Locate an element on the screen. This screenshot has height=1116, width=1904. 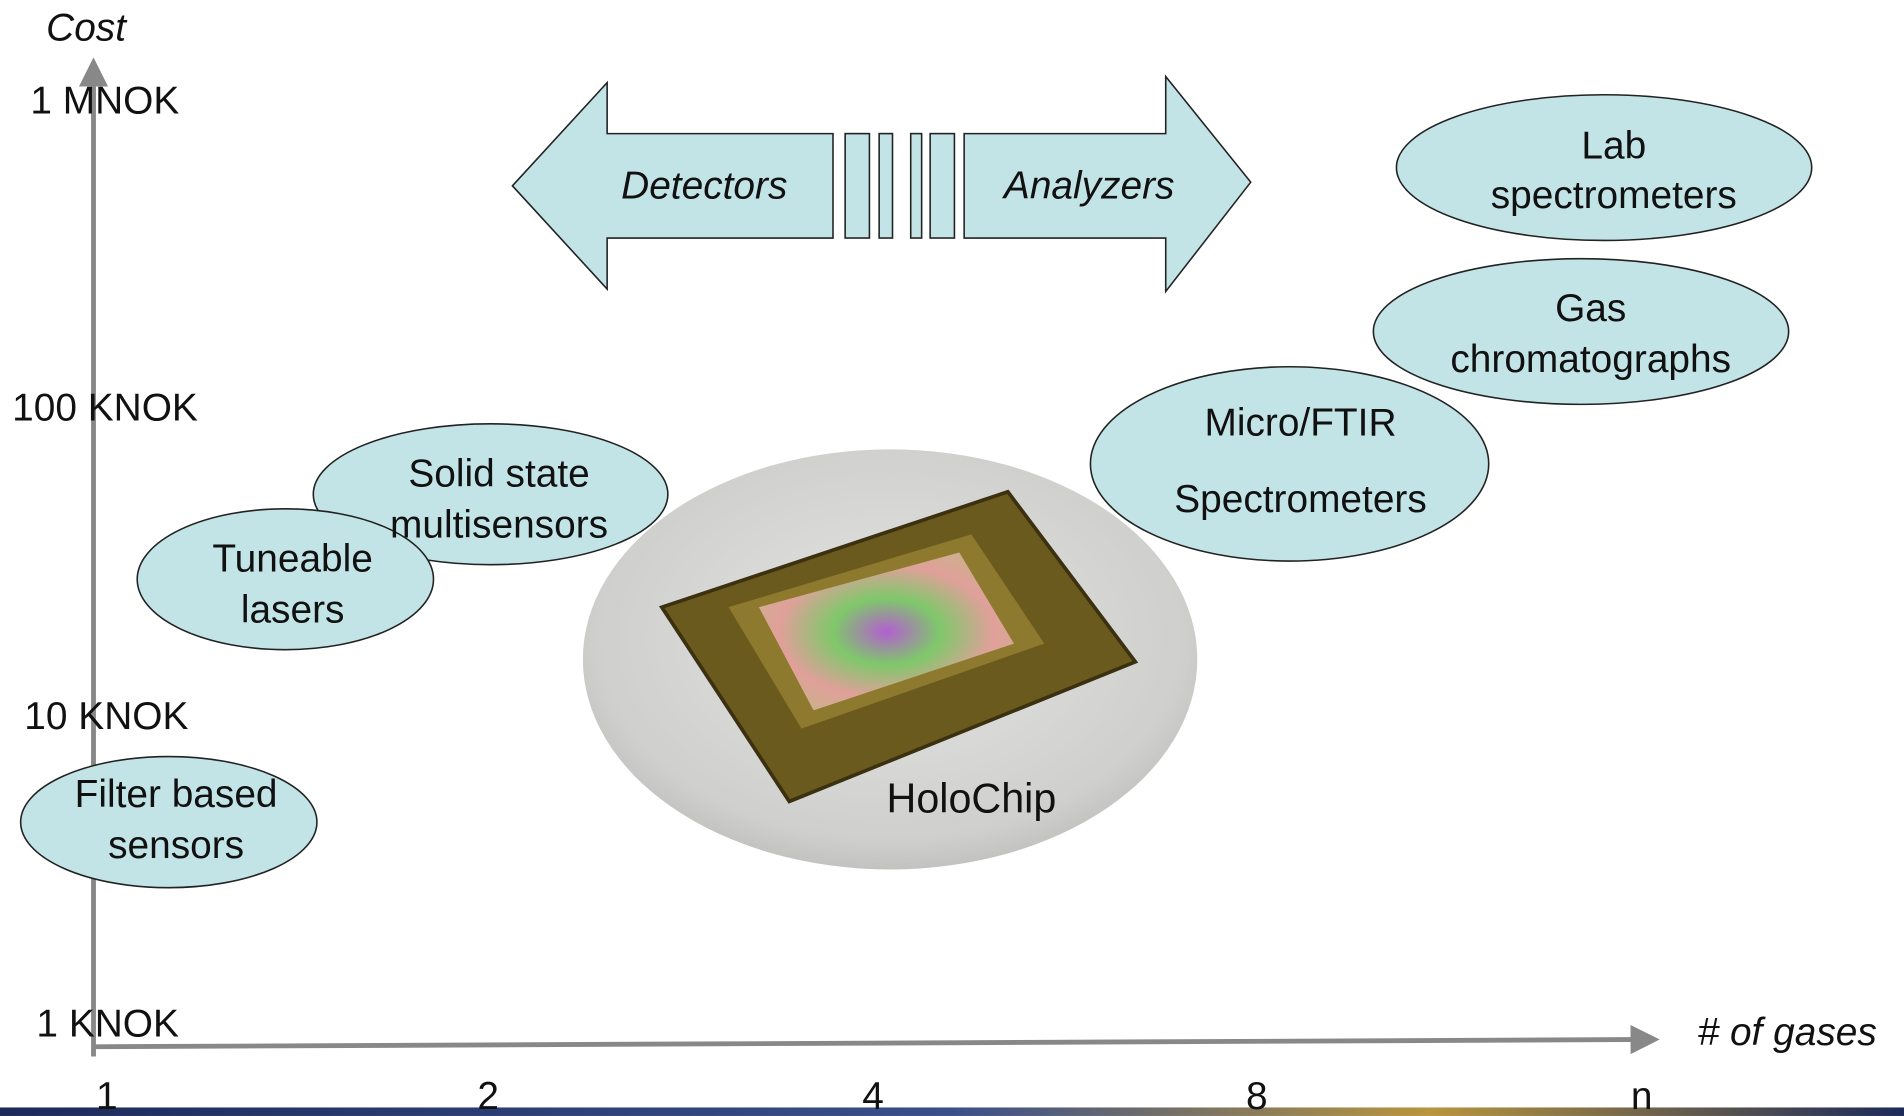
bubble-text: Solid state is located at coordinates (498, 473).